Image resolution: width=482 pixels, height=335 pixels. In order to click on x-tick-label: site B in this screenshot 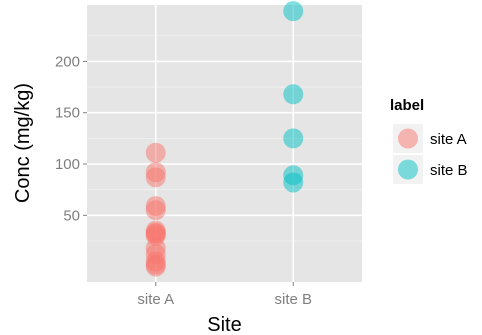, I will do `click(293, 299)`.